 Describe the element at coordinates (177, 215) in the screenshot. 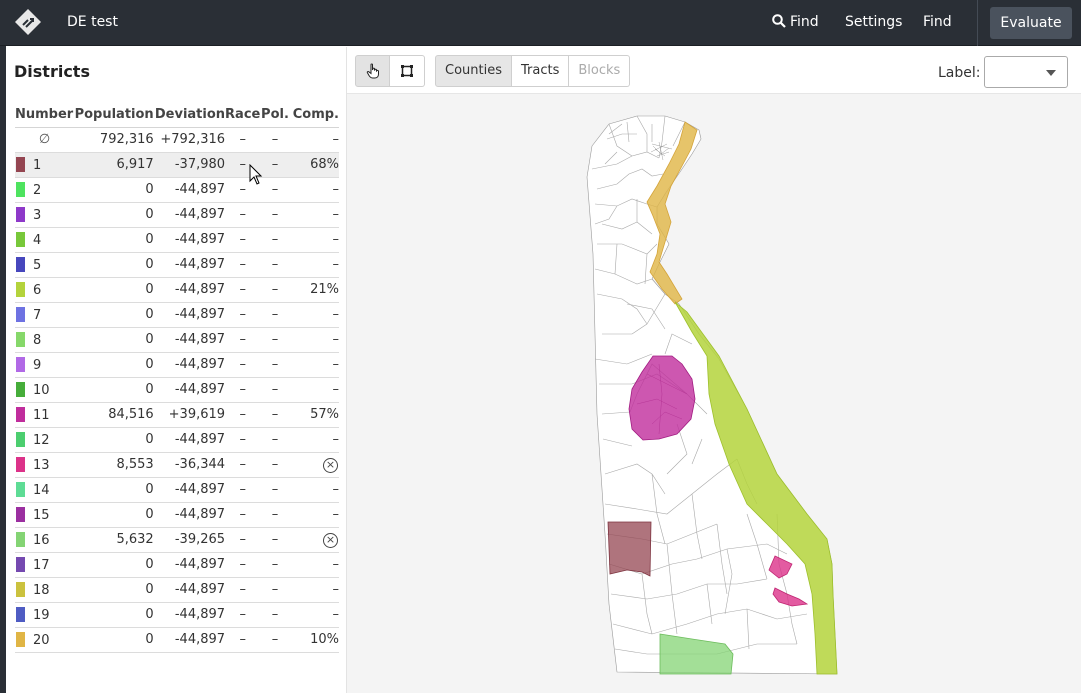

I see `district-row: 3 0 -44,897– – –` at that location.